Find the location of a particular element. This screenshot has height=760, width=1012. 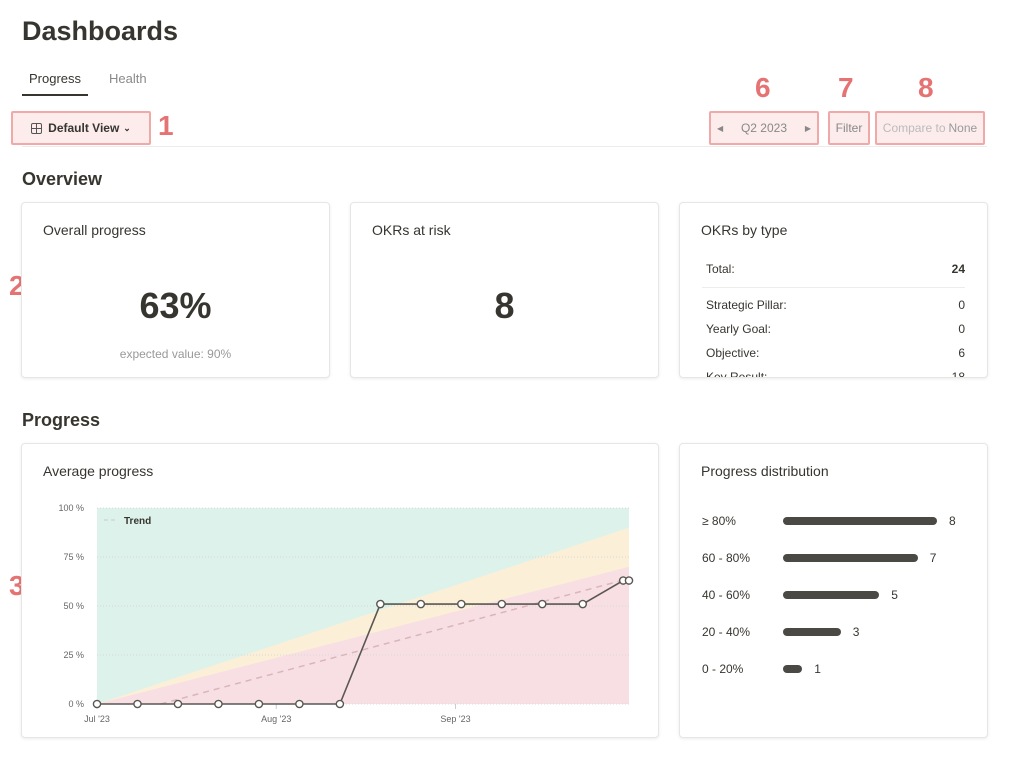

trend-line is located at coordinates (395, 641).